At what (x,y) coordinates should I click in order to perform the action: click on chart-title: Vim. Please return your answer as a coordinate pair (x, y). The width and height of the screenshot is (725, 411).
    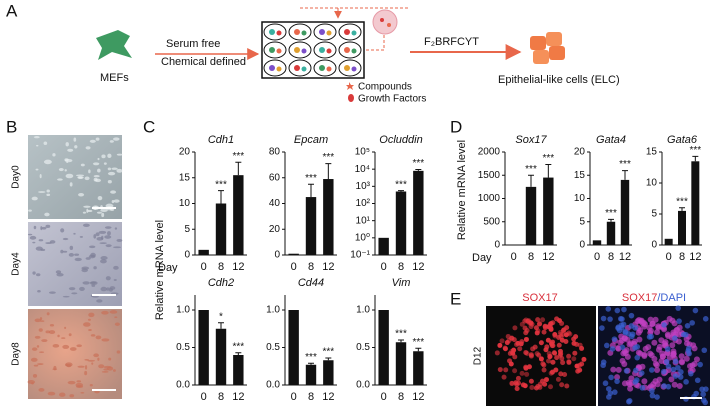
    Looking at the image, I should click on (401, 283).